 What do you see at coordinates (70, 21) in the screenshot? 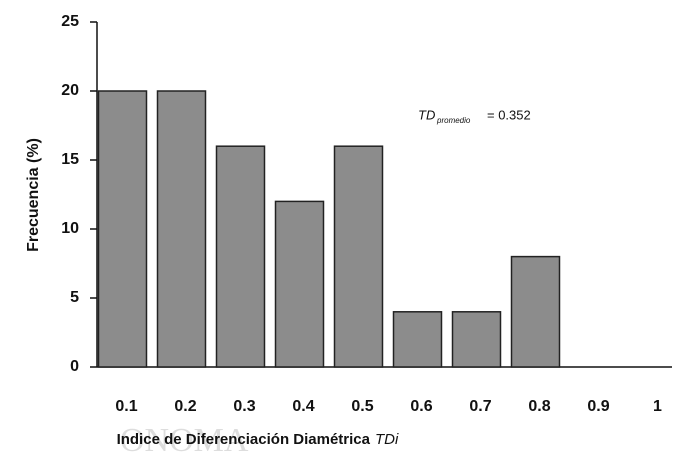
I see `y-tick-label: 25` at bounding box center [70, 21].